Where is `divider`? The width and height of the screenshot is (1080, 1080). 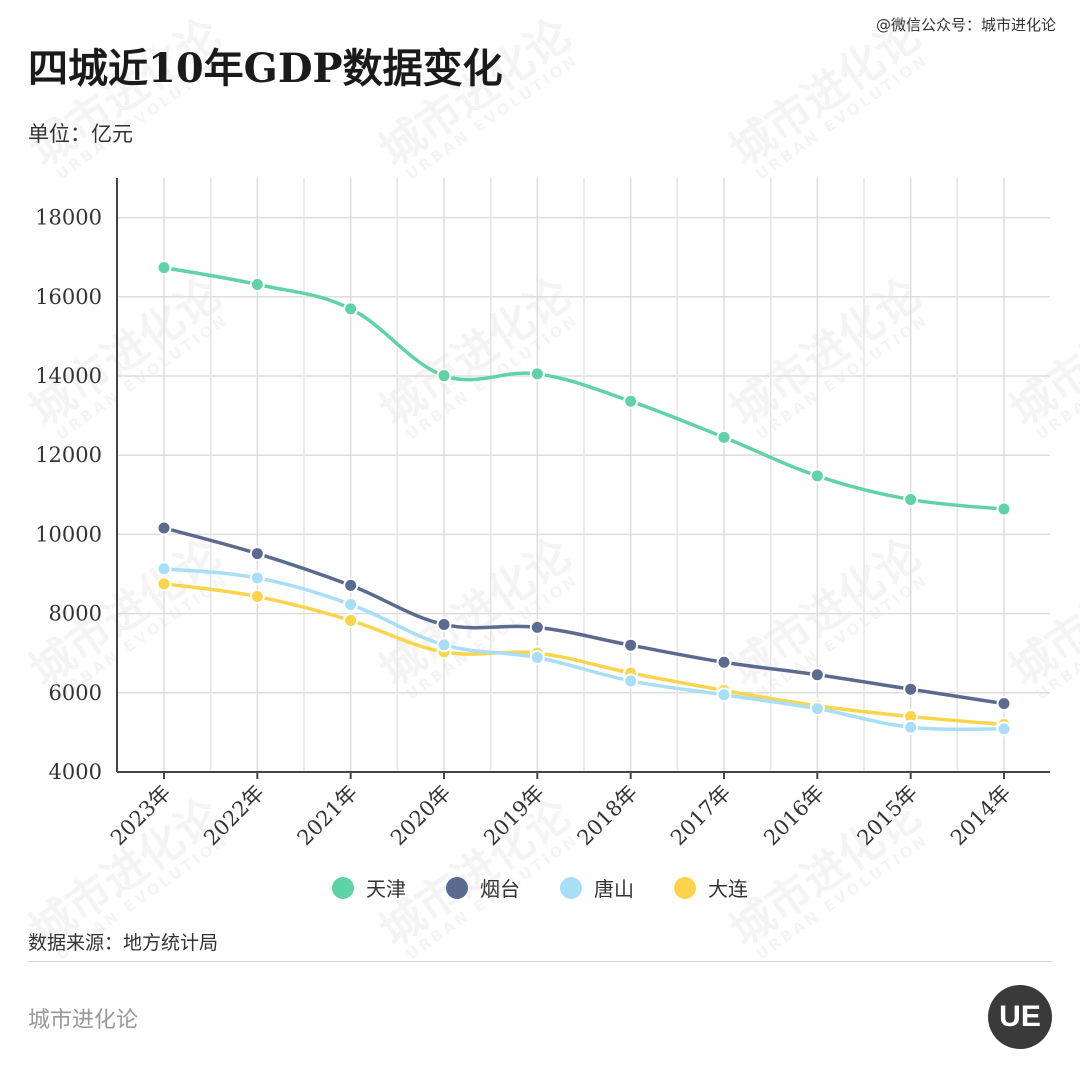 divider is located at coordinates (540, 961).